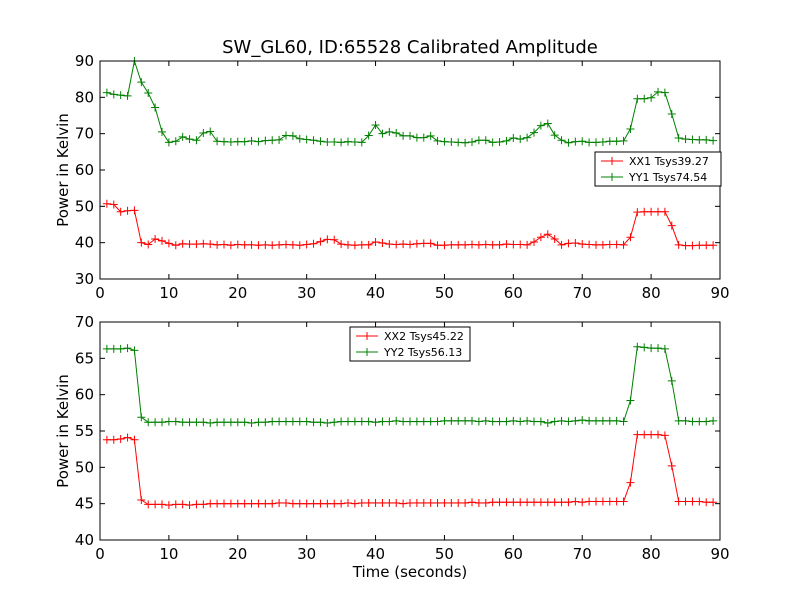 The image size is (800, 604). Describe the element at coordinates (367, 352) in the screenshot. I see `legend-swatch-marker` at that location.